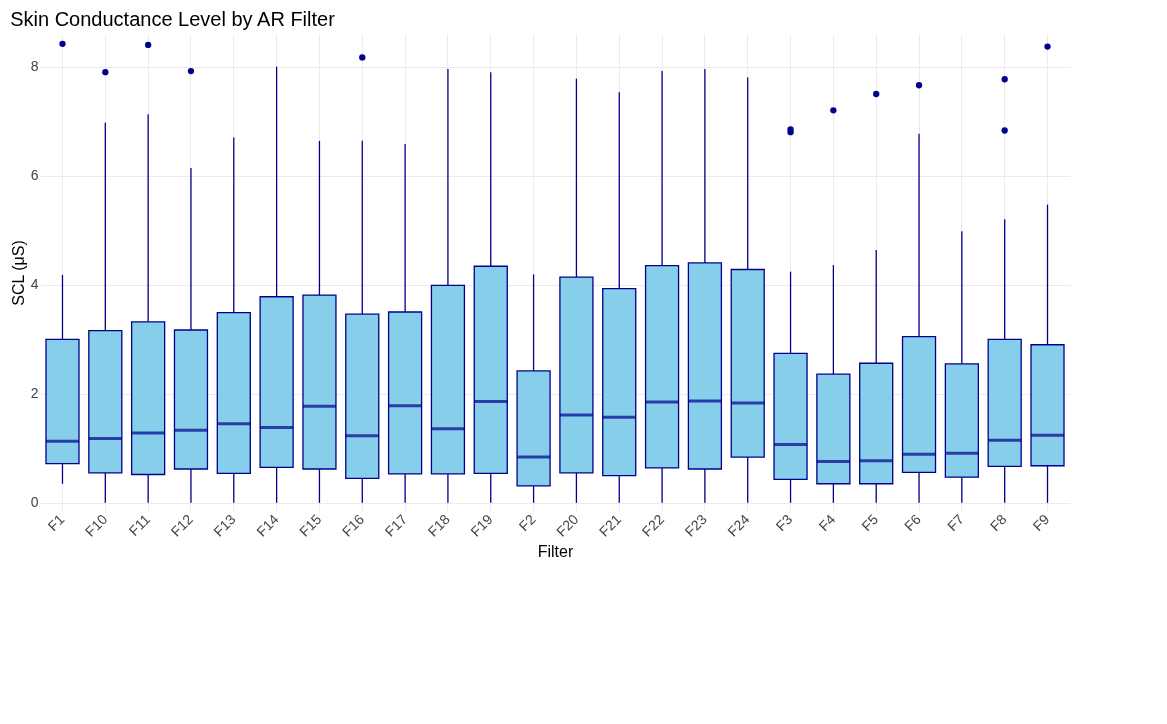  What do you see at coordinates (955, 522) in the screenshot?
I see `x-tick-label: F7` at bounding box center [955, 522].